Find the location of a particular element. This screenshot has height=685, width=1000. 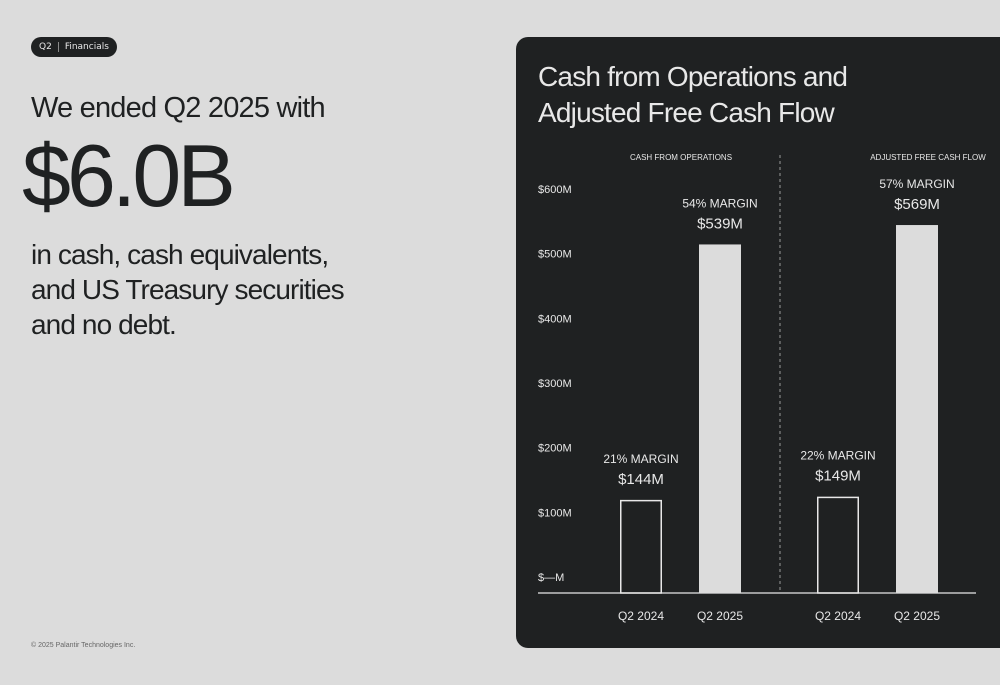

bar-value-label: $144M is located at coordinates (641, 479).